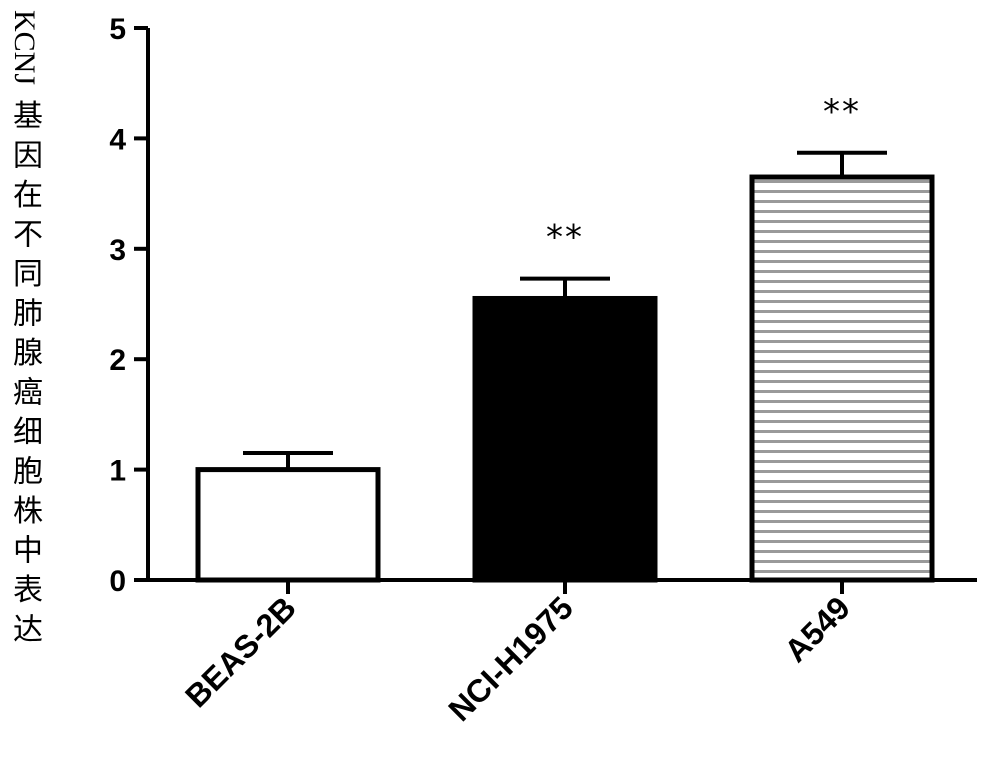 Image resolution: width=992 pixels, height=783 pixels. I want to click on x-axis-ticks: BEAS-2B NCI-H1975 A549, so click(517, 654).